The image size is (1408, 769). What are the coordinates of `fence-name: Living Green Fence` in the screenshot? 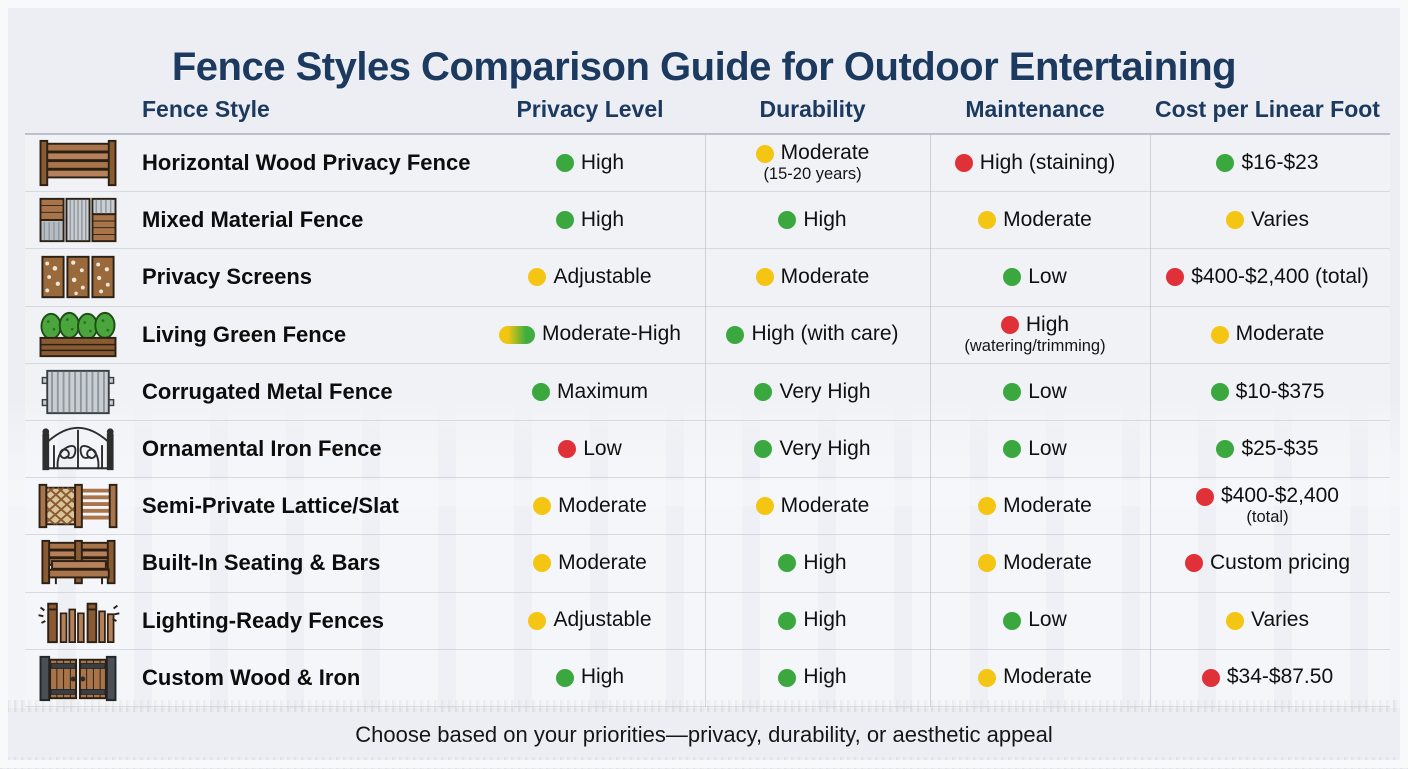 It's located at (244, 334).